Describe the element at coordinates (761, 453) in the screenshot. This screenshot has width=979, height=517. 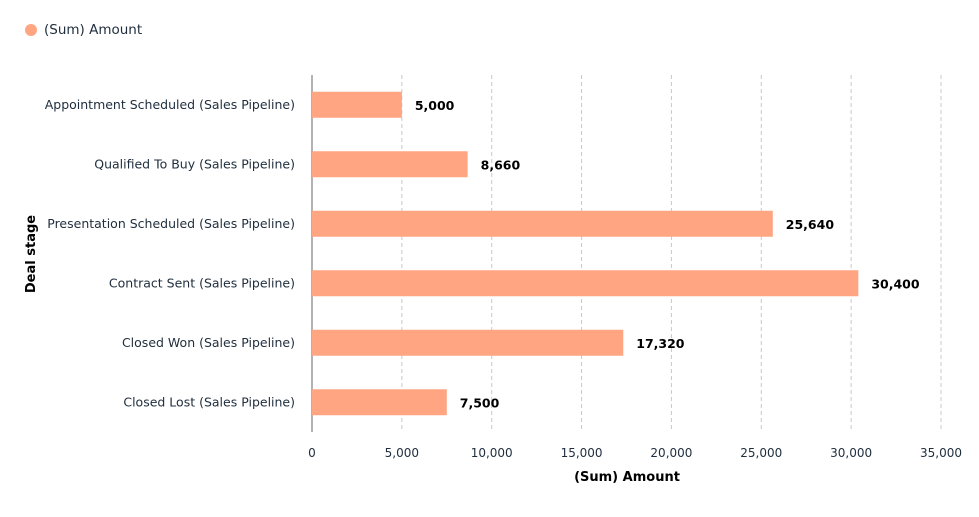
I see `x-tick-label: 25,000` at that location.